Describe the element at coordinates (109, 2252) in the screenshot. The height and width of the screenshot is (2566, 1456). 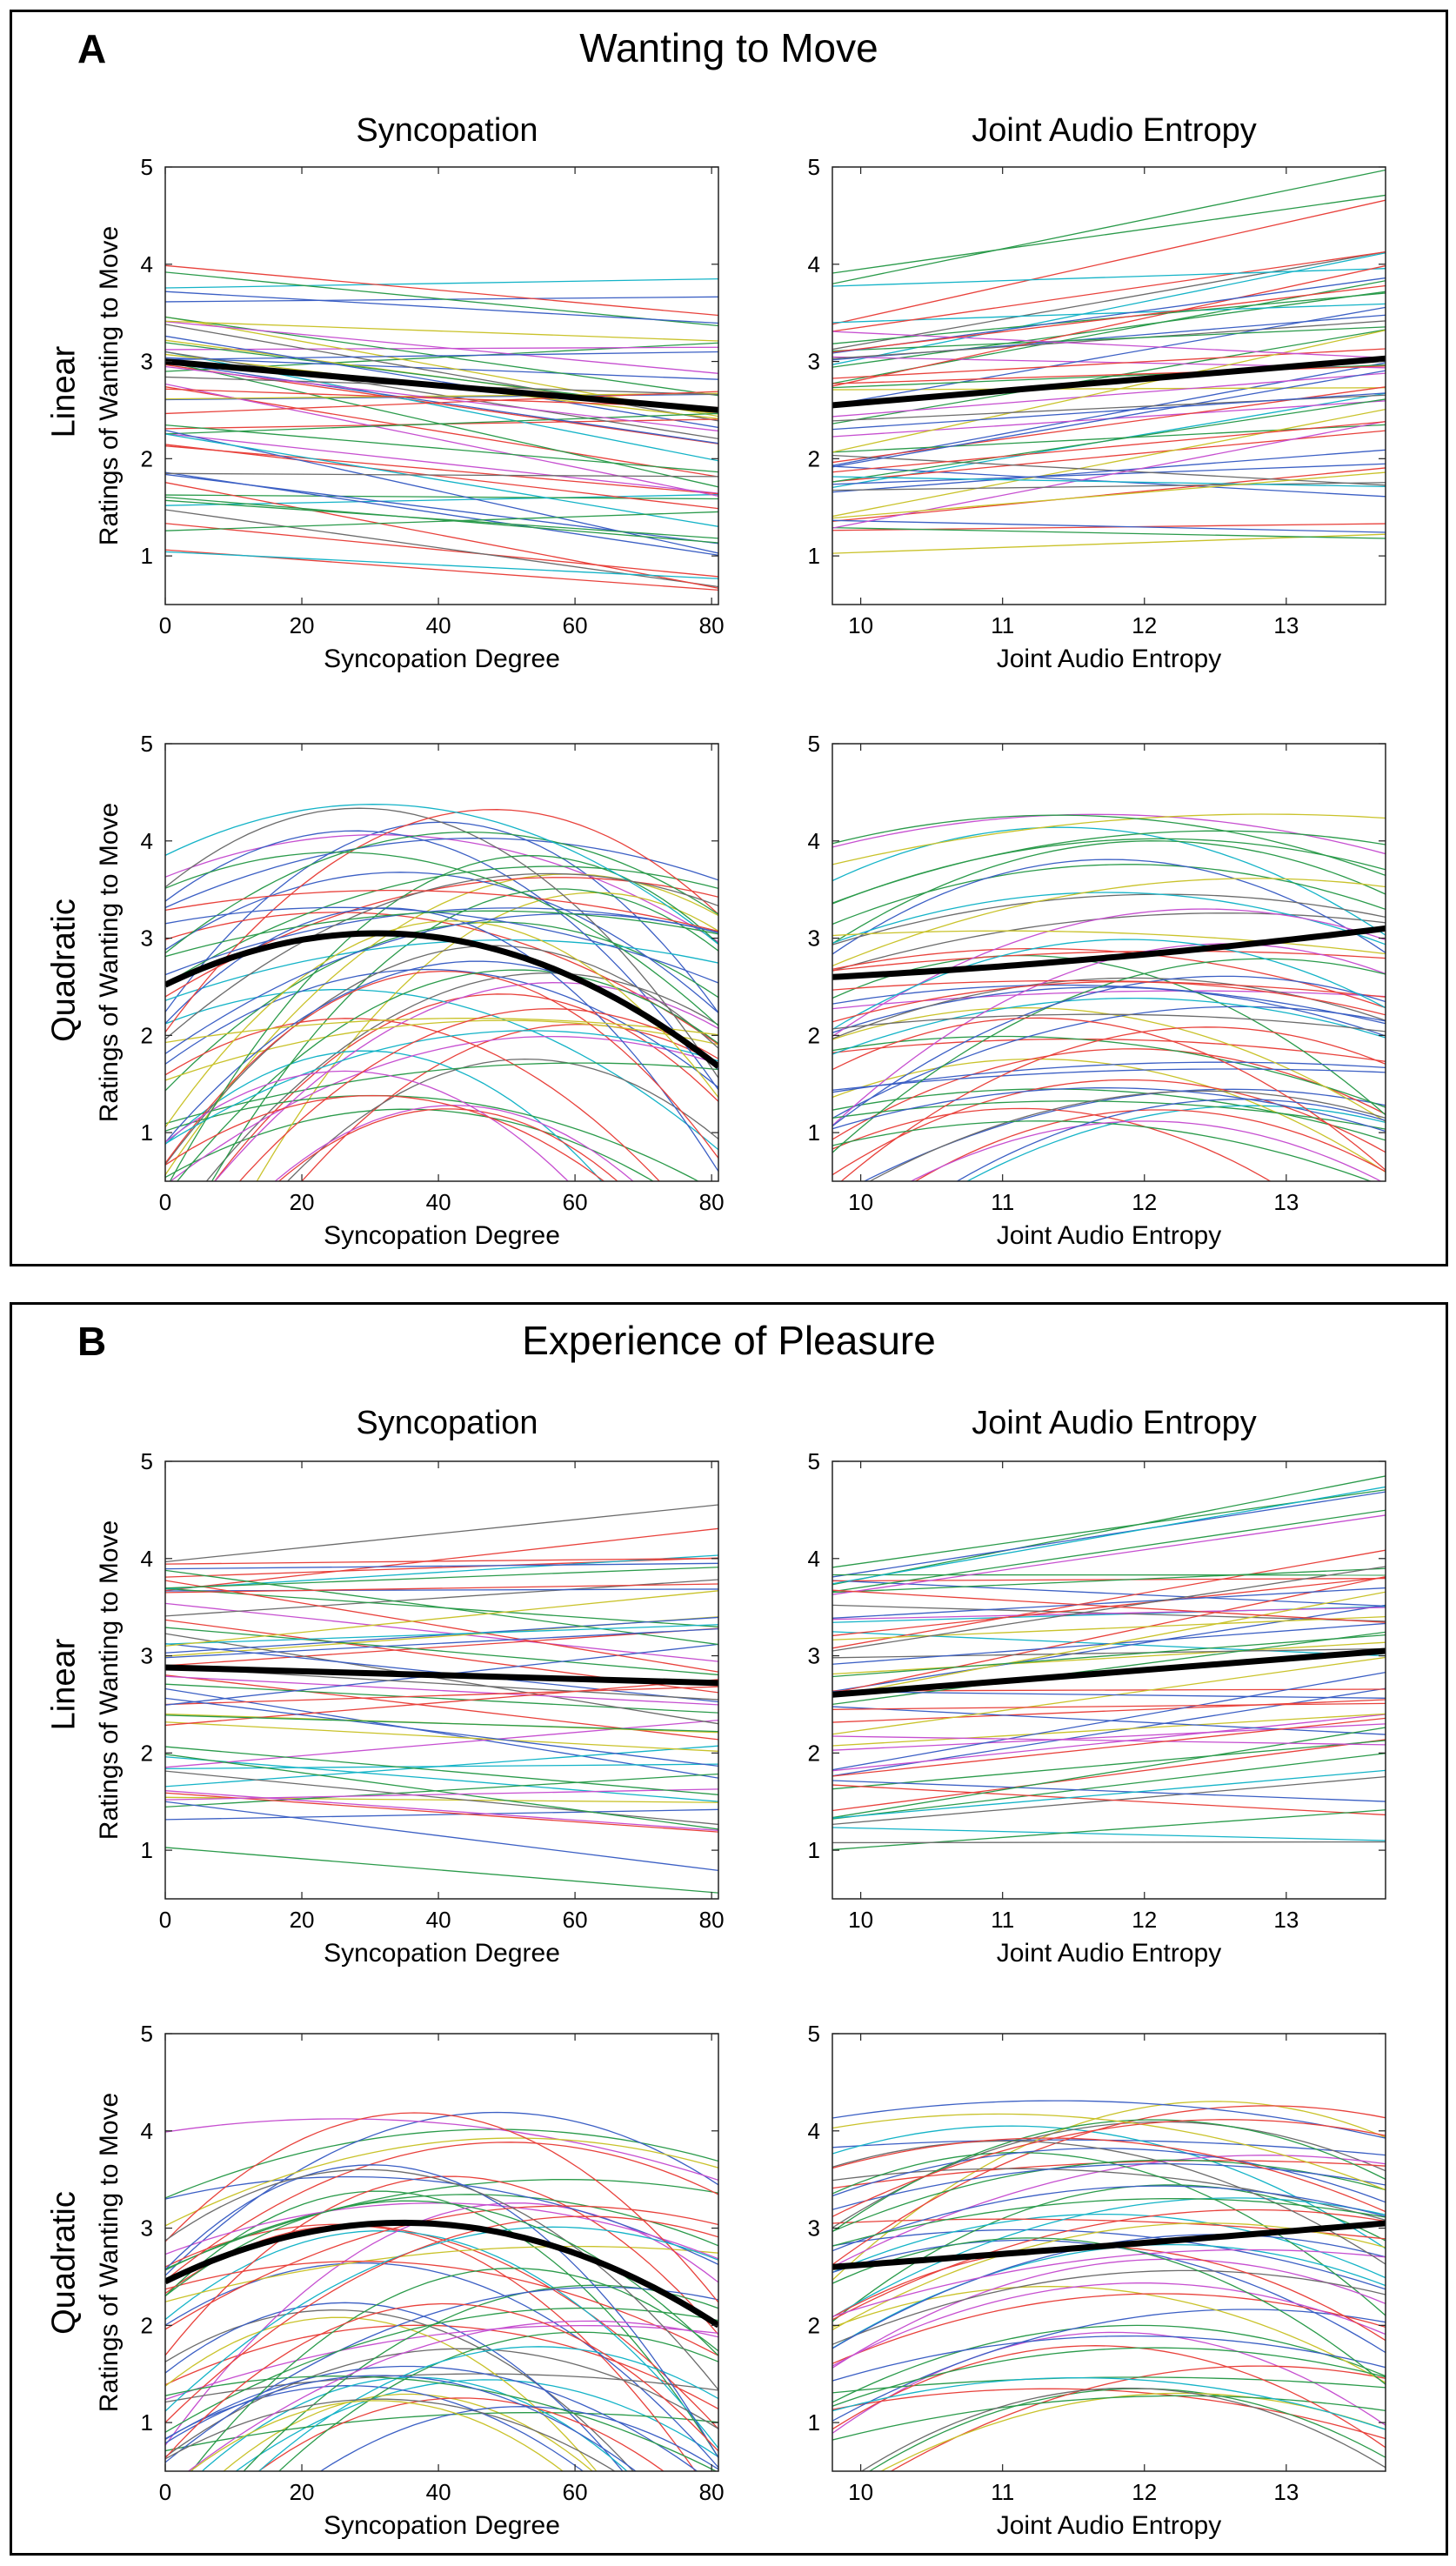
I see `y-axis-label: Ratings of Wanting to Move` at that location.